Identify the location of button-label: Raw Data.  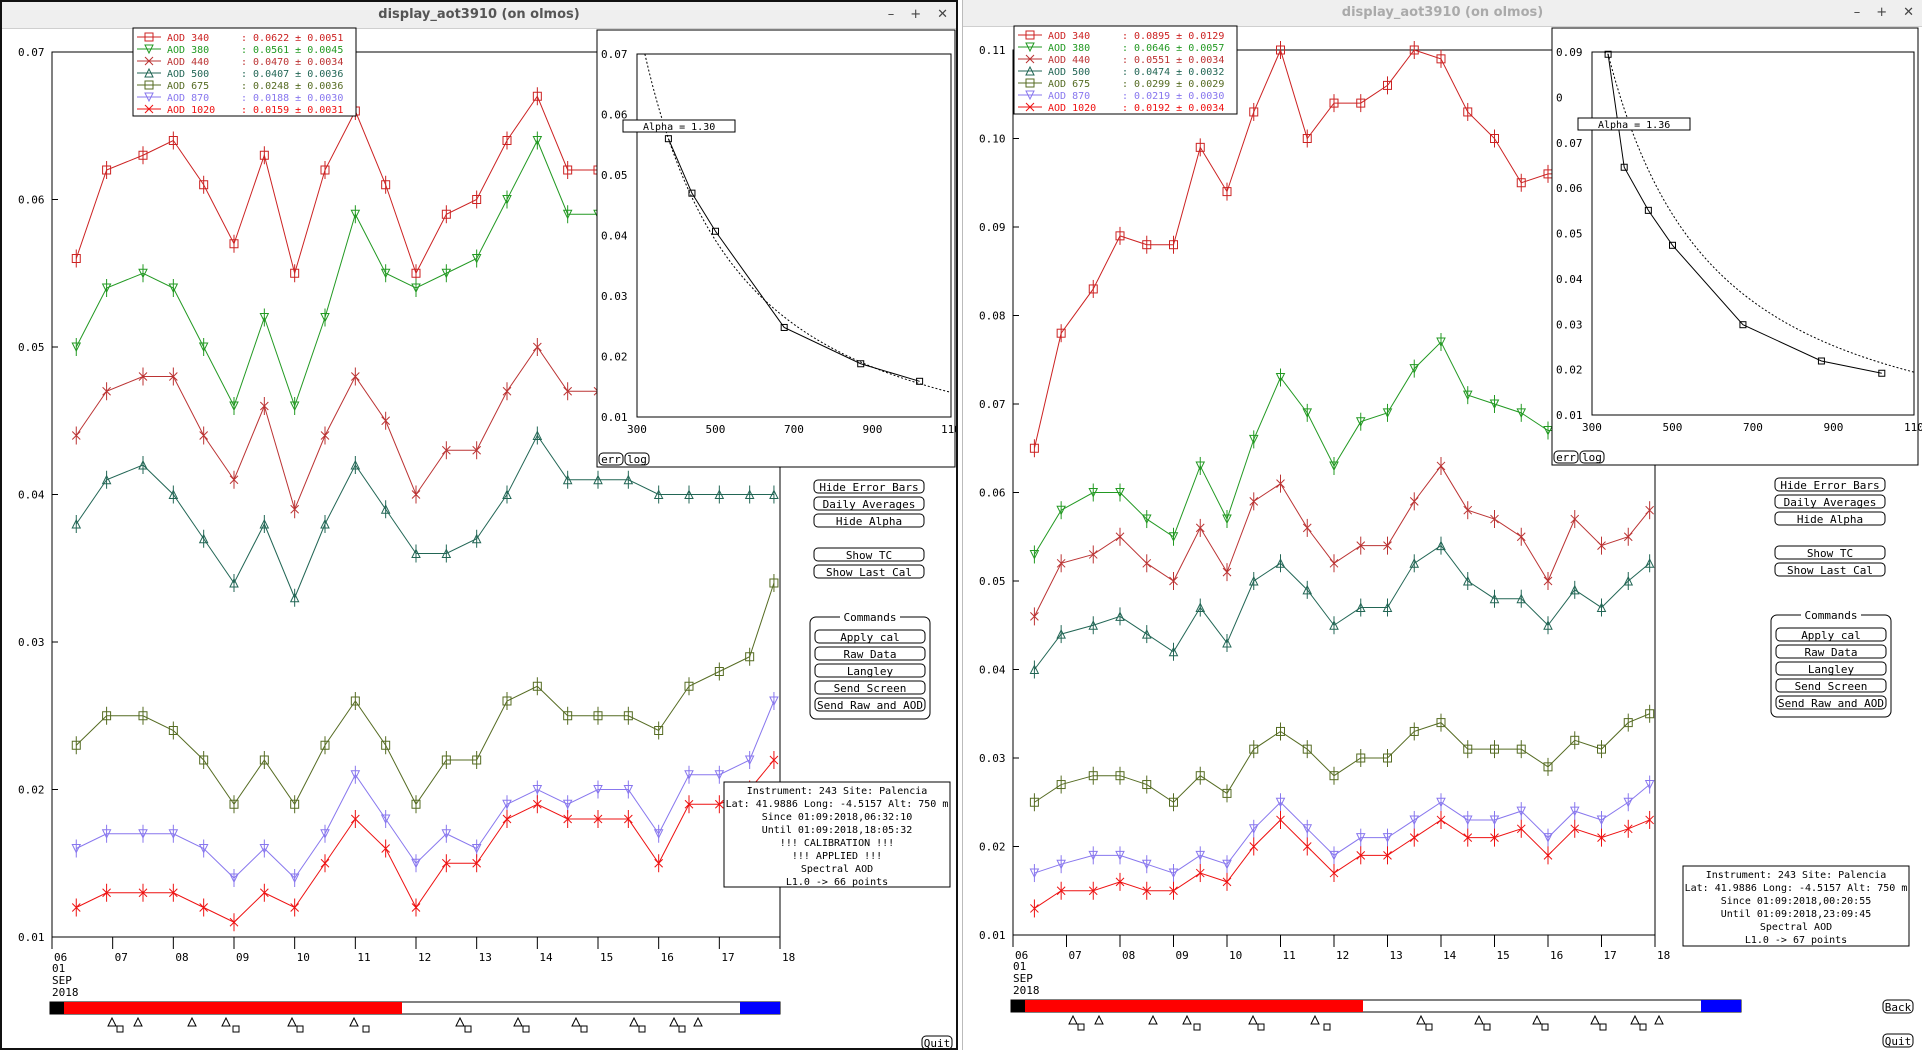
(1831, 652).